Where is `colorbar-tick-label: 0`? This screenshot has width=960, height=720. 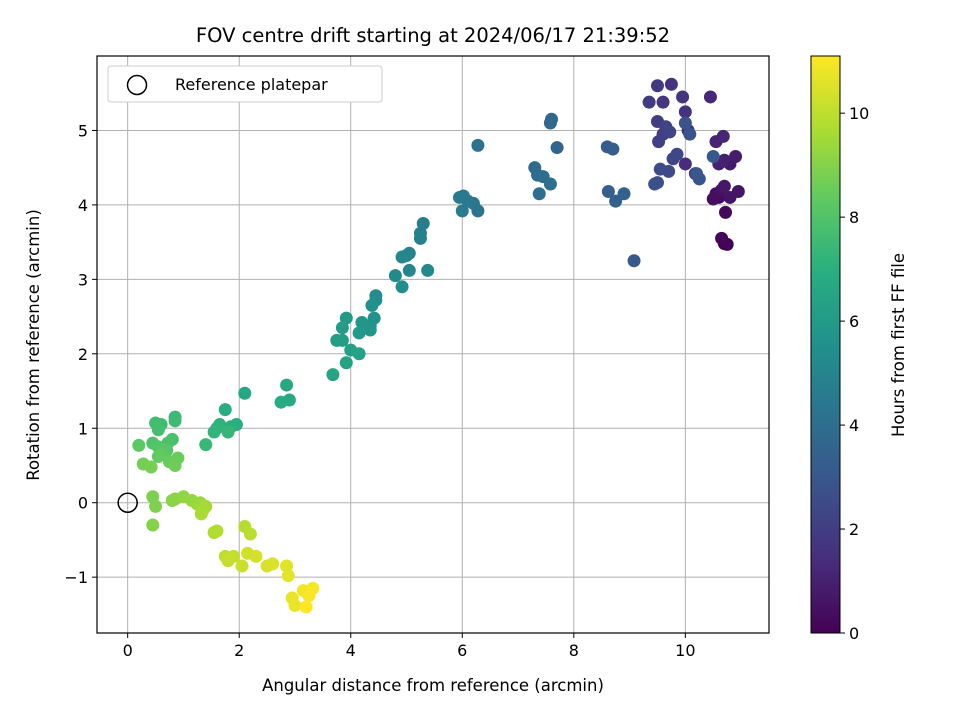
colorbar-tick-label: 0 is located at coordinates (854, 633).